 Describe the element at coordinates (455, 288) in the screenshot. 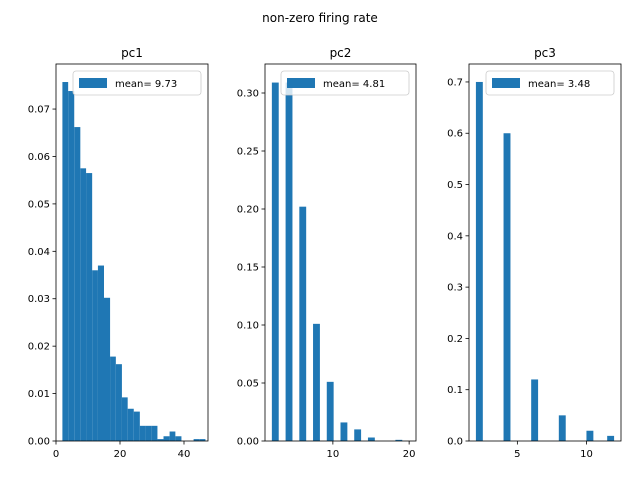

I see `y-tick-label: 0.3` at that location.